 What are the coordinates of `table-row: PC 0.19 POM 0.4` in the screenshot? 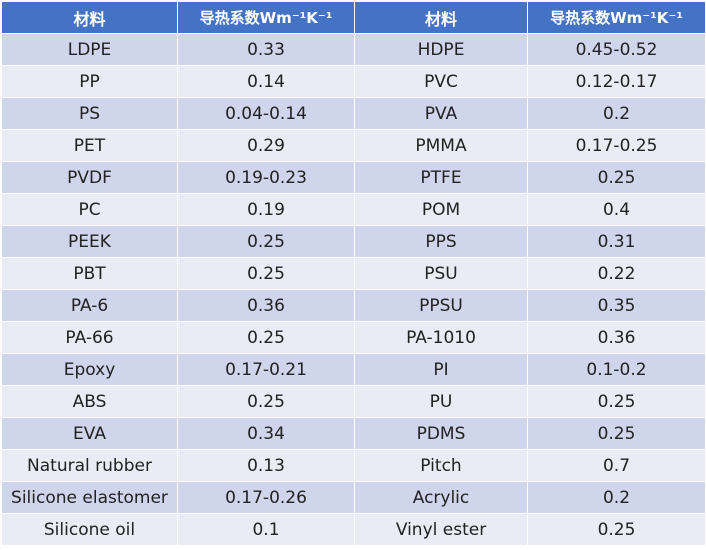 It's located at (353, 209).